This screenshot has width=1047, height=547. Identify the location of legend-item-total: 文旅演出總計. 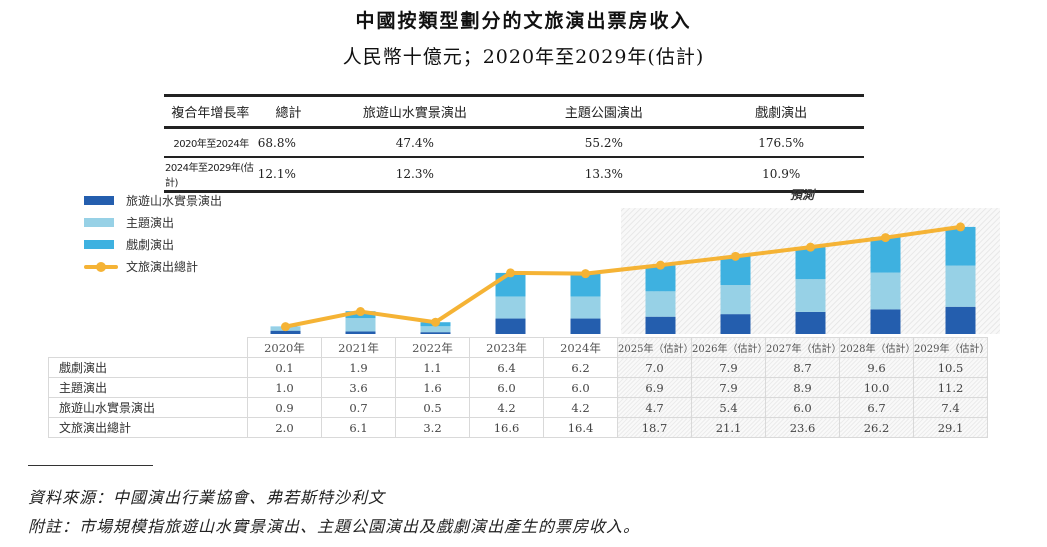
(153, 266).